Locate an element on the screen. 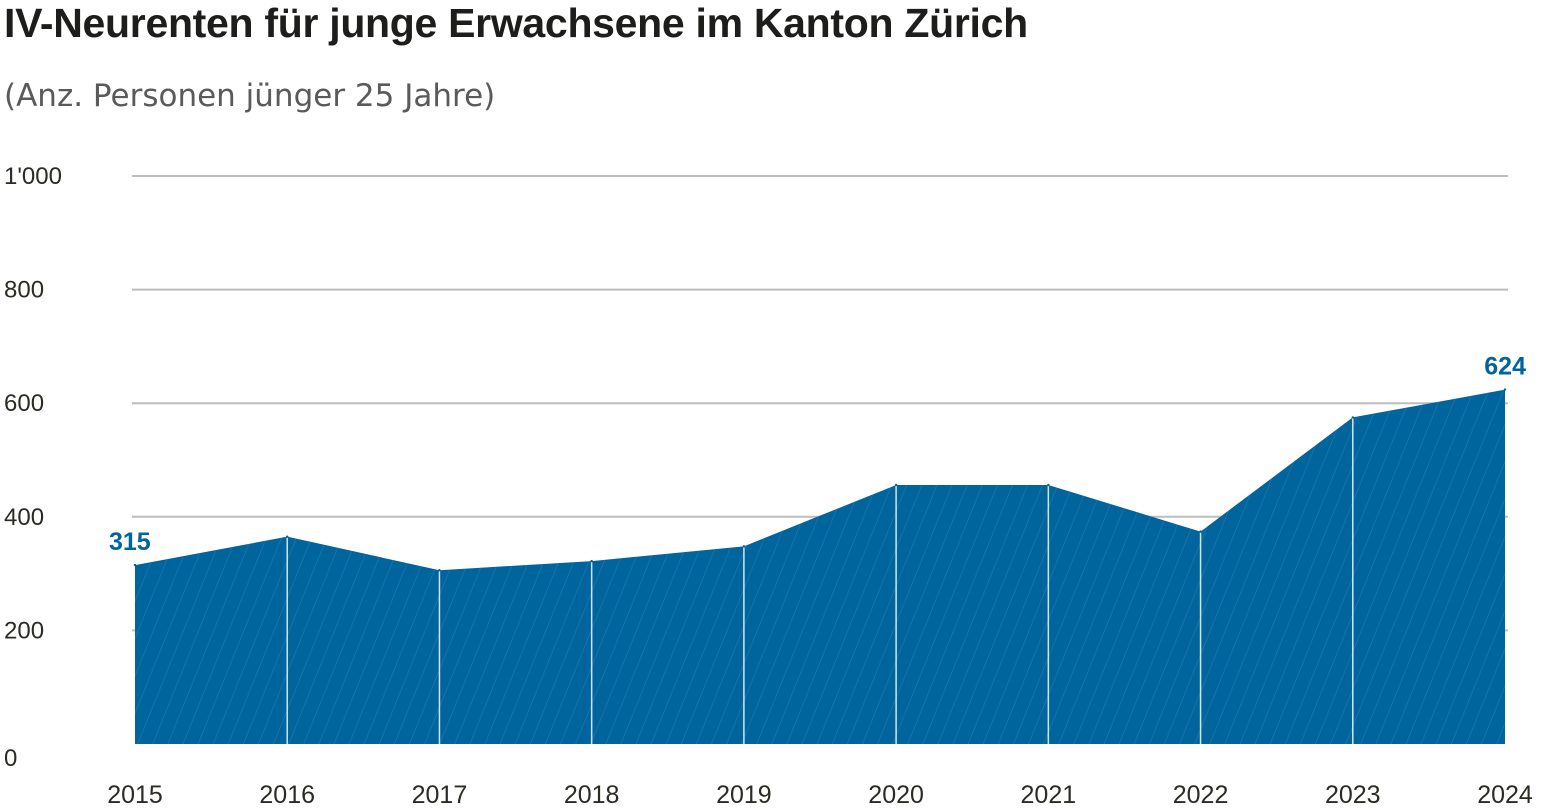 This screenshot has width=1542, height=811. data-point-2020 is located at coordinates (896, 485).